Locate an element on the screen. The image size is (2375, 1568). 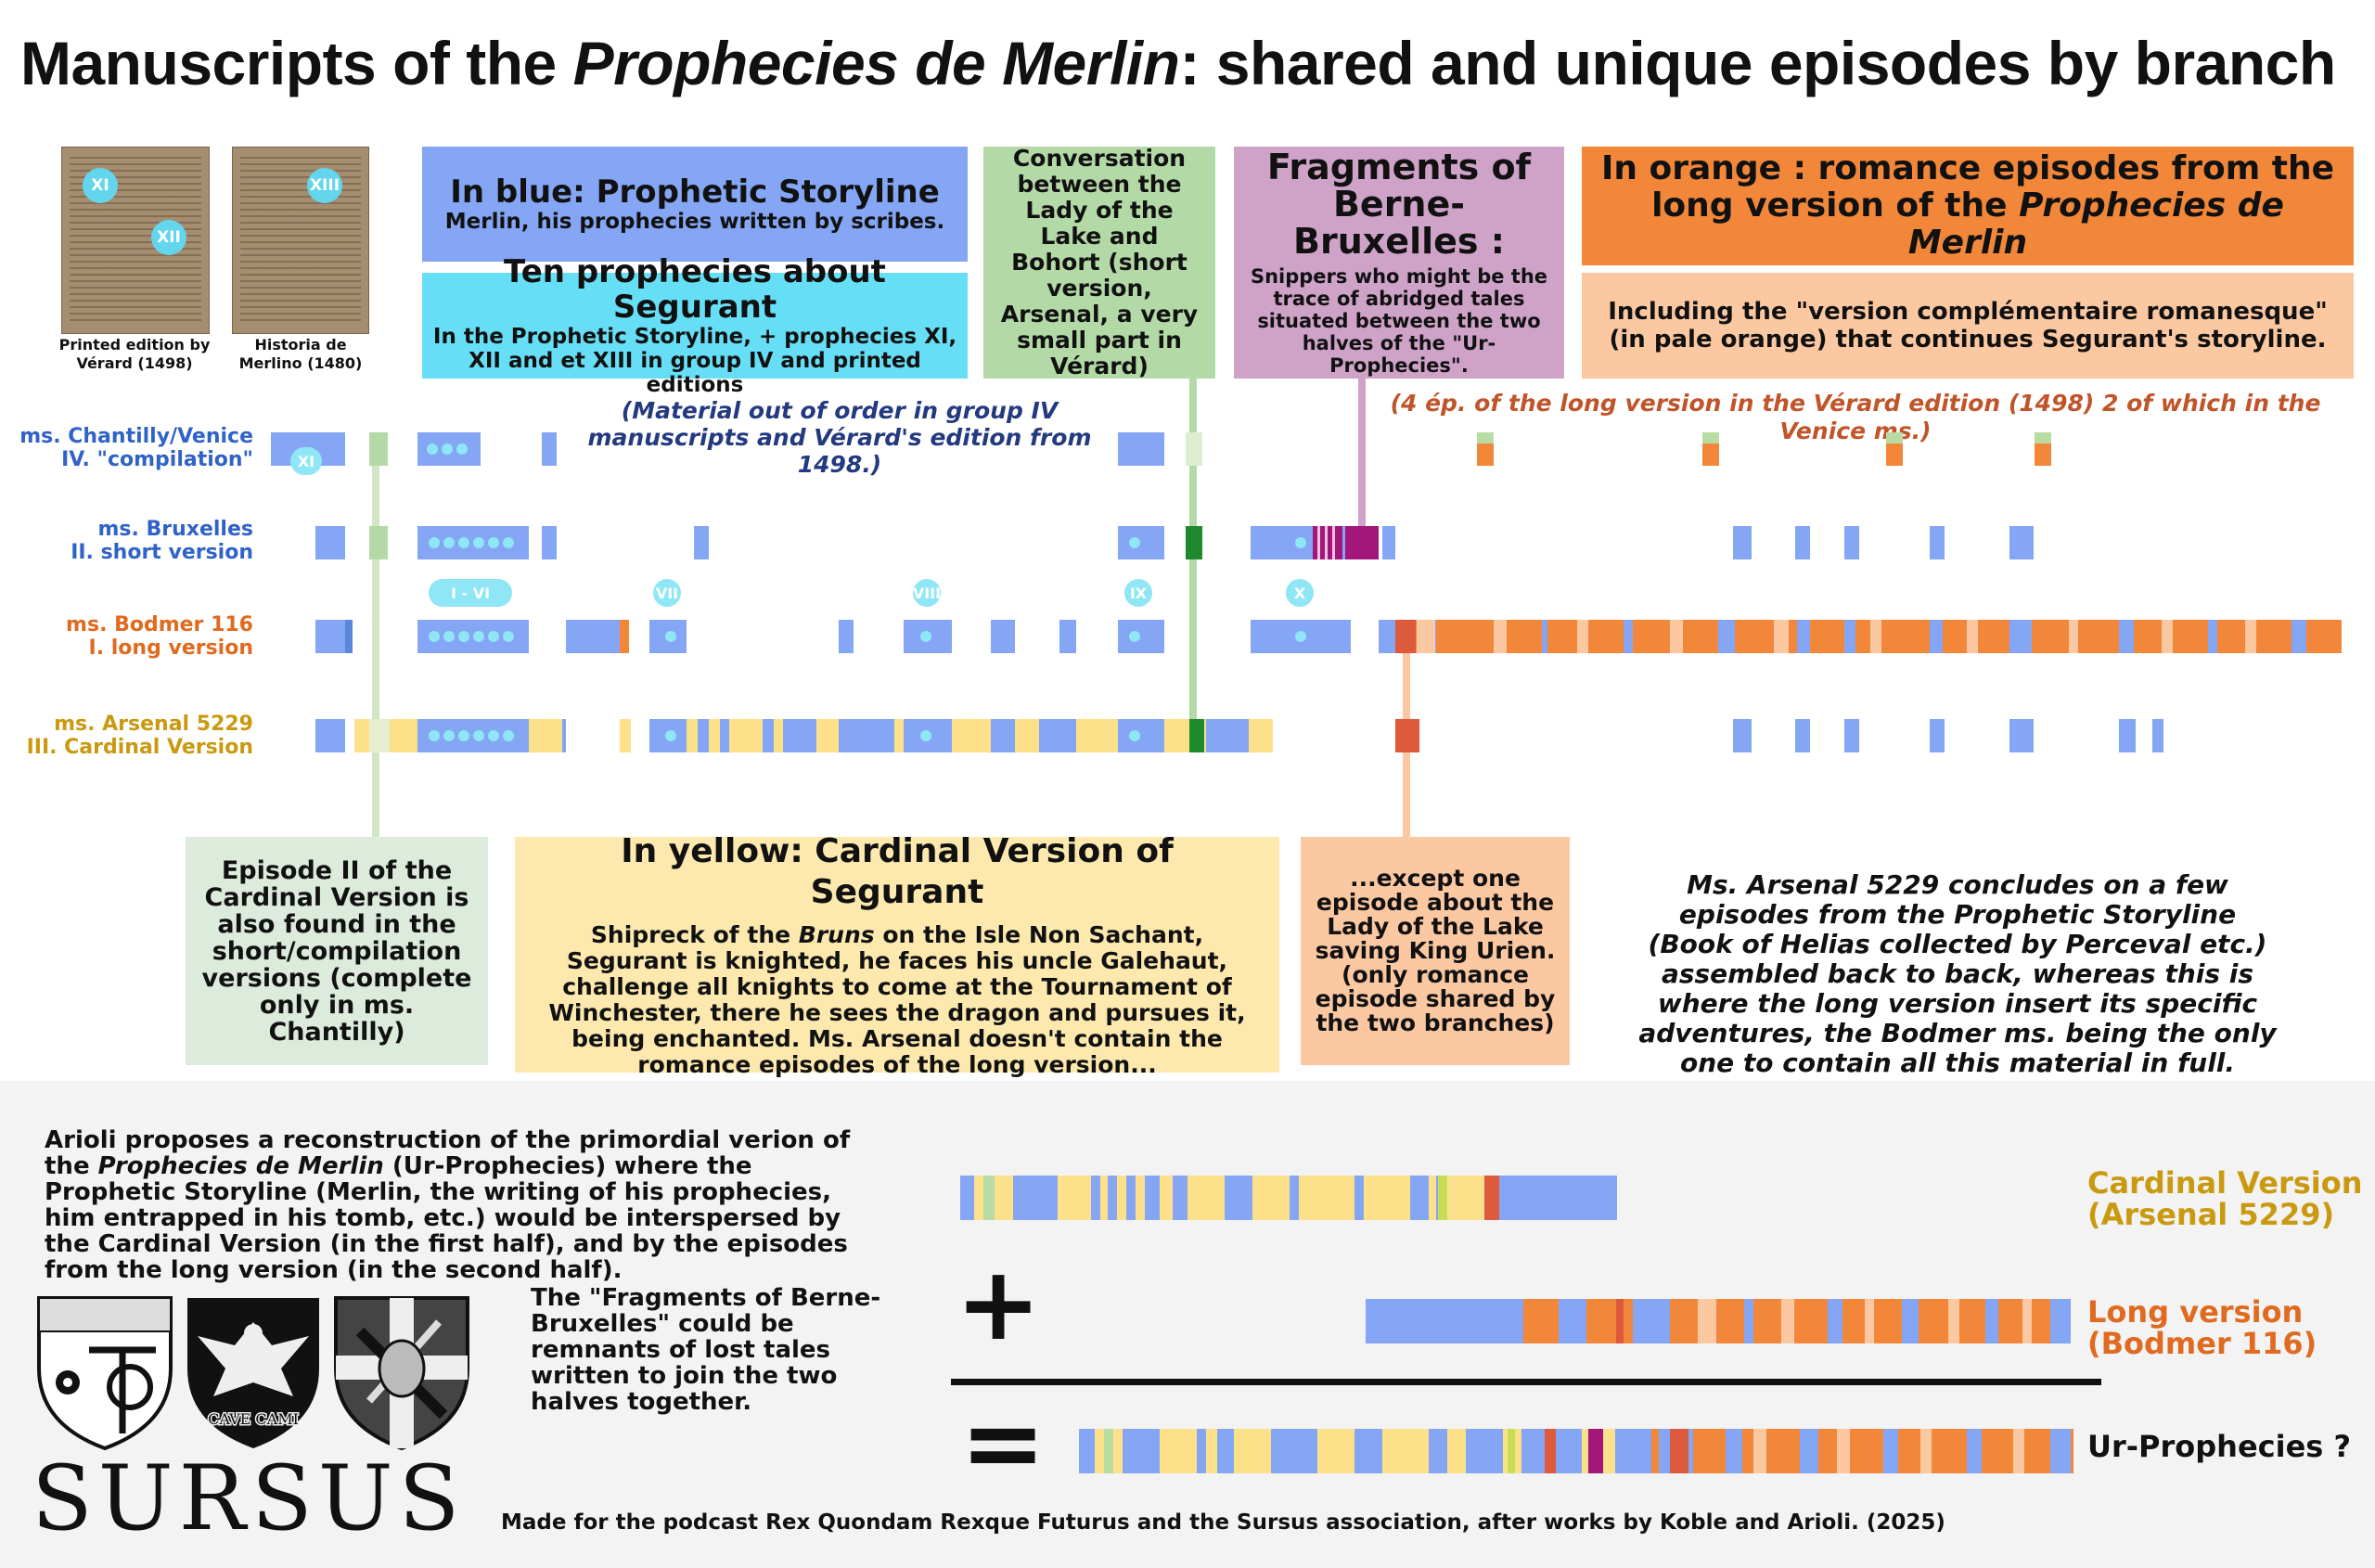
historia-thumbnail: XIII is located at coordinates (300, 241).